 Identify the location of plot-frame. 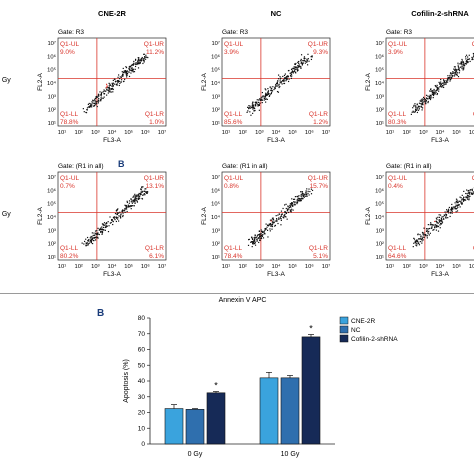
(429, 216).